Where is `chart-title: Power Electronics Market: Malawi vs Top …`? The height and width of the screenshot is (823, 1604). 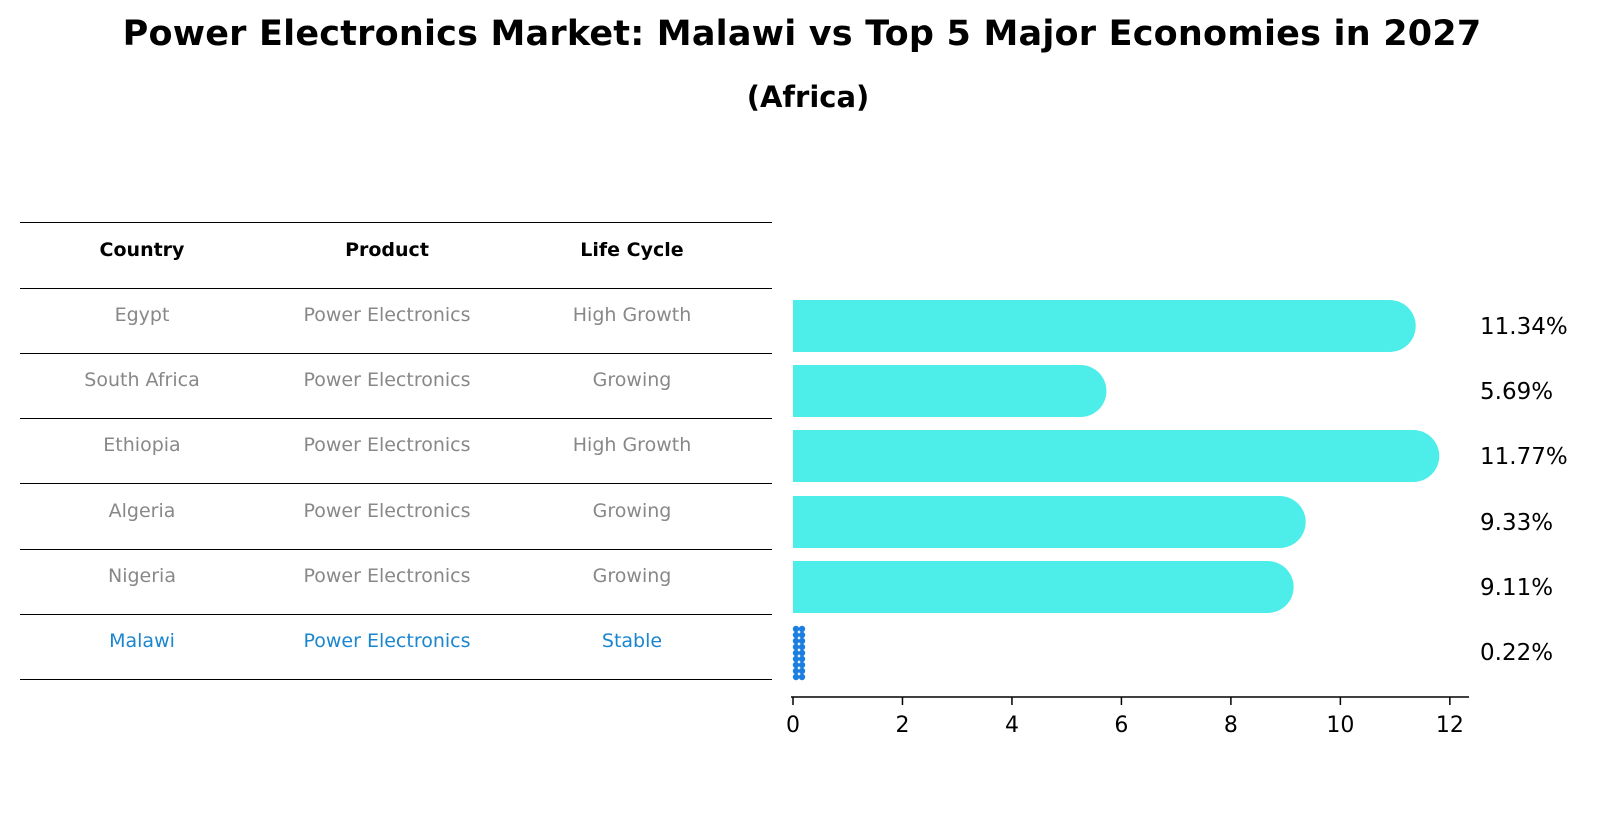
chart-title: Power Electronics Market: Malawi vs Top … is located at coordinates (802, 34).